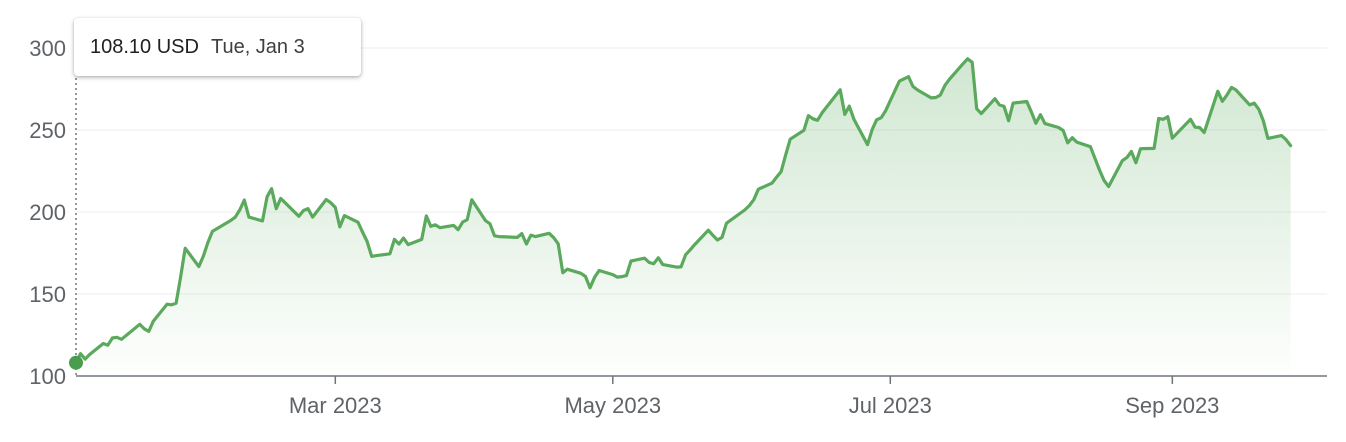 This screenshot has width=1346, height=442. Describe the element at coordinates (47, 130) in the screenshot. I see `y-tick-label: 250` at that location.